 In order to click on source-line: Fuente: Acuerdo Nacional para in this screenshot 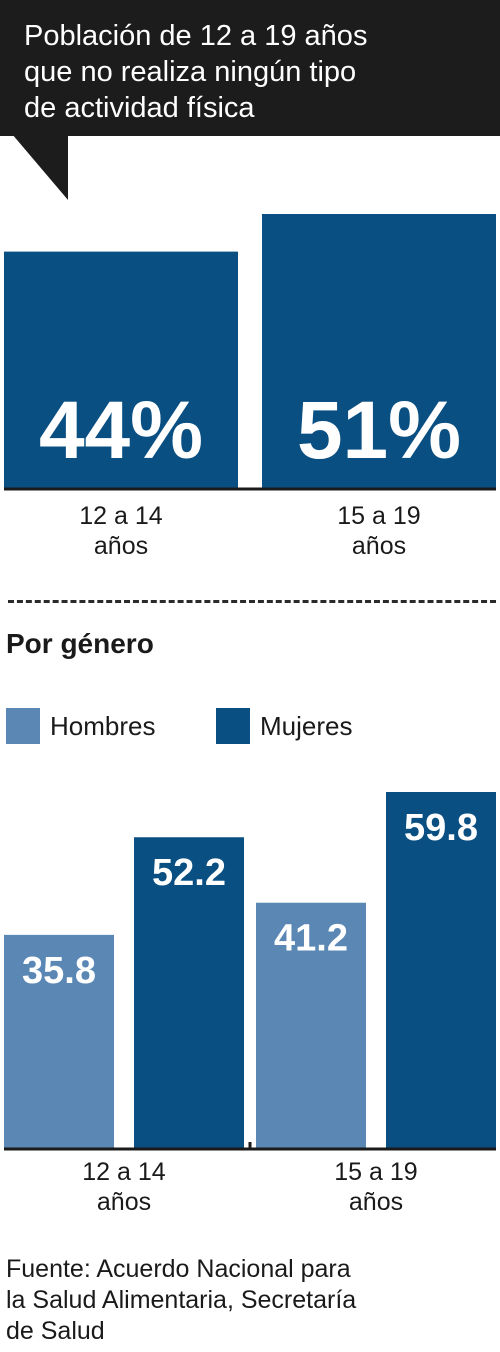, I will do `click(178, 1269)`.